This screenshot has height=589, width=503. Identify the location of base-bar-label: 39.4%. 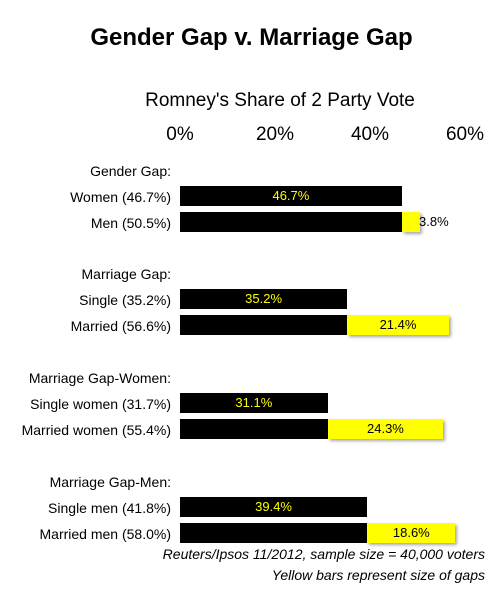
(273, 506).